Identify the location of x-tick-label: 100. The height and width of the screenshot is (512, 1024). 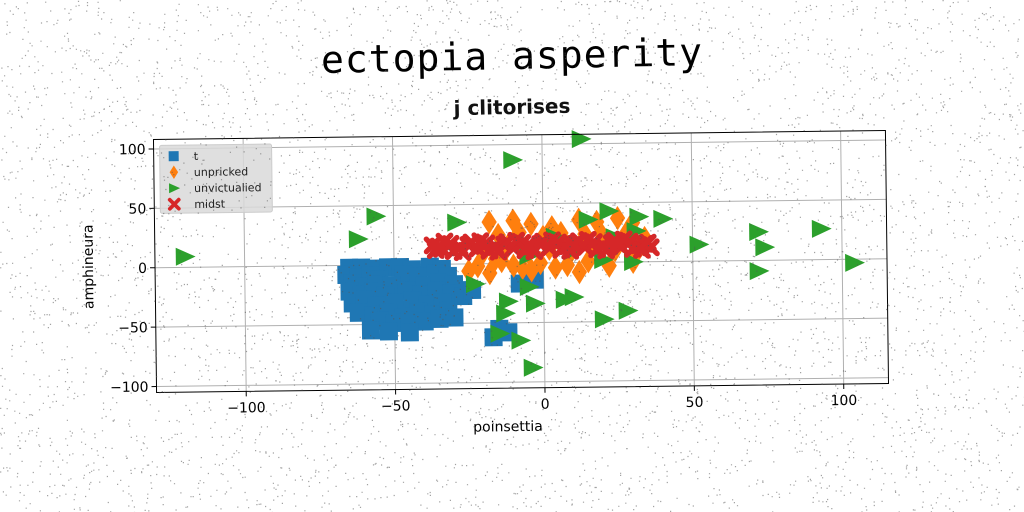
(843, 401).